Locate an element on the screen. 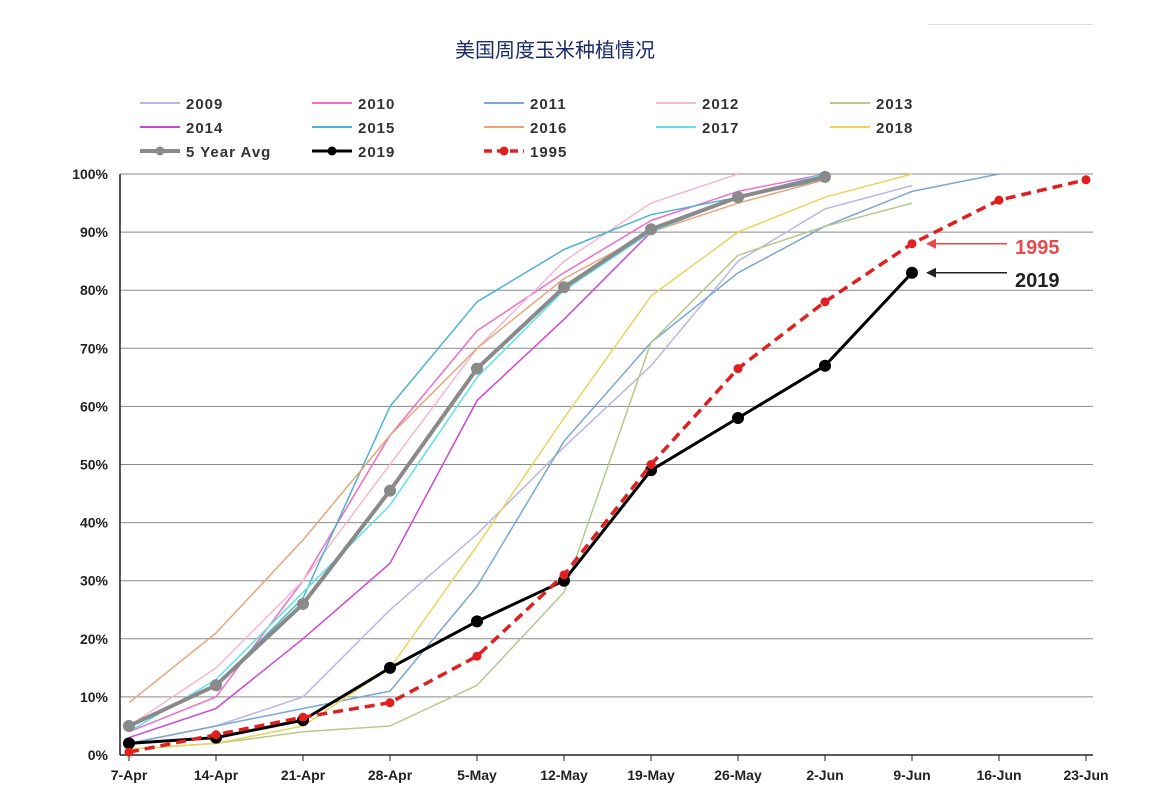  chart-title: 美国周度玉米种植情况 is located at coordinates (555, 50).